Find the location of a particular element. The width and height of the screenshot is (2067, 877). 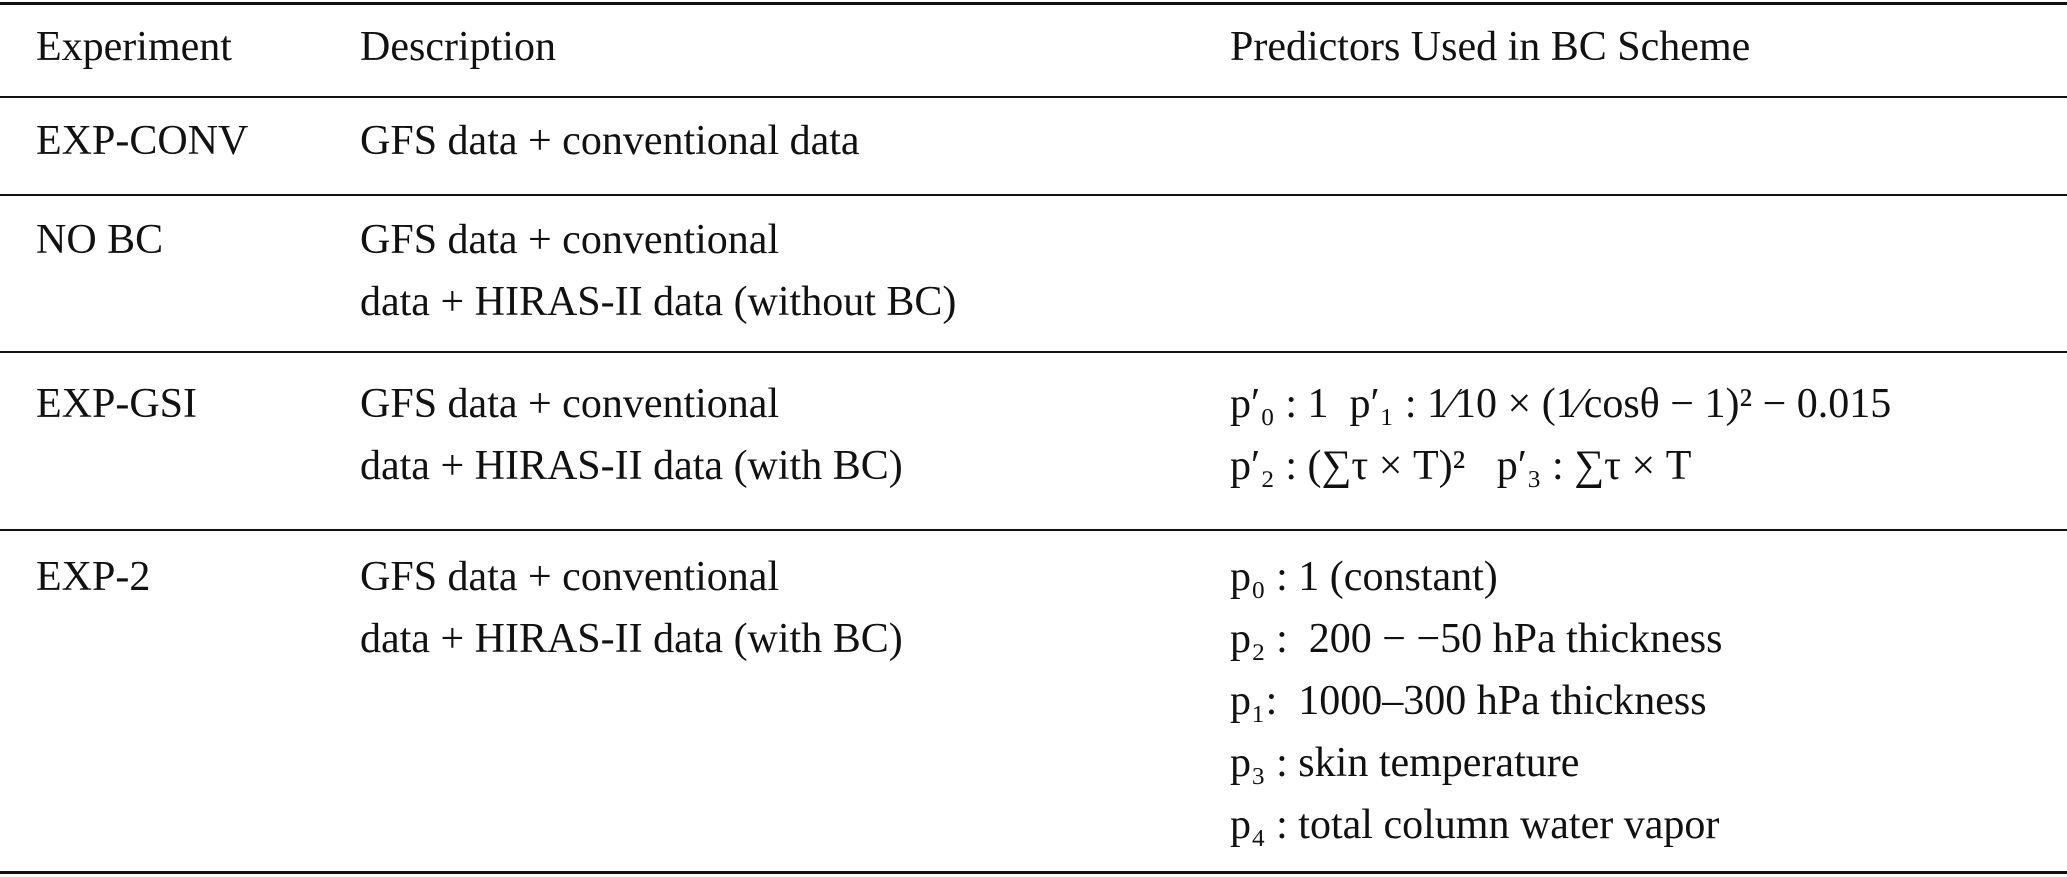

experiment-cell: EXP-2 is located at coordinates (93, 577).